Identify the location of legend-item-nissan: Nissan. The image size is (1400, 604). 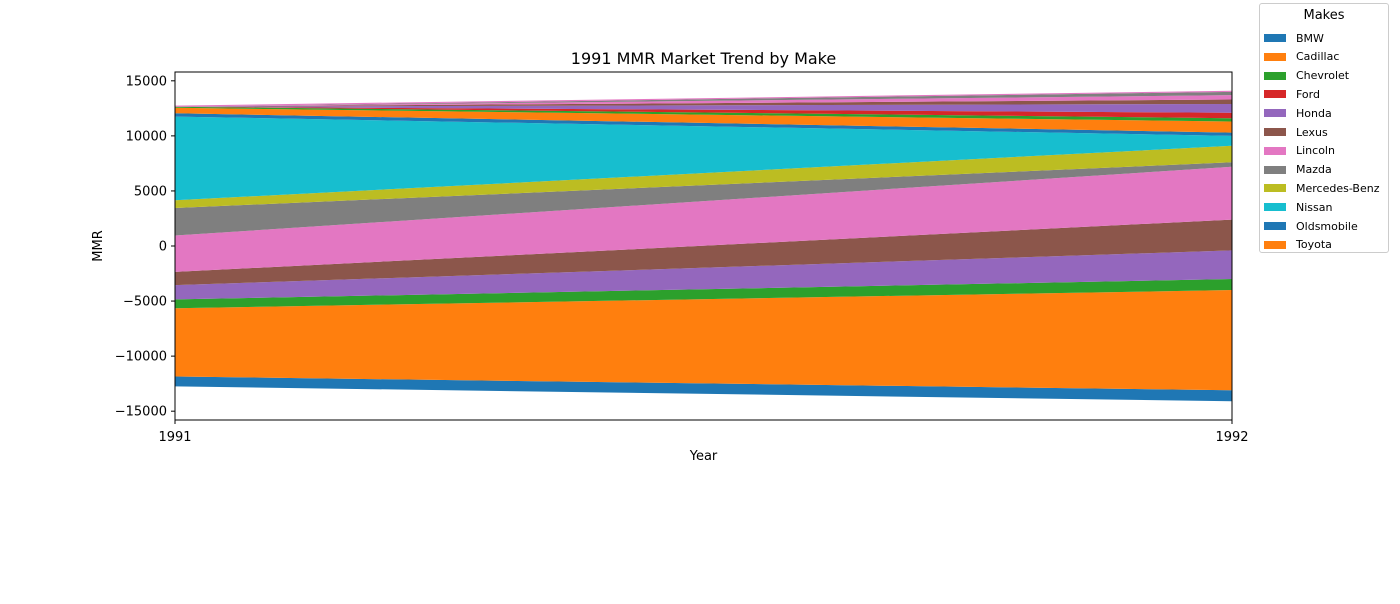
(1298, 207).